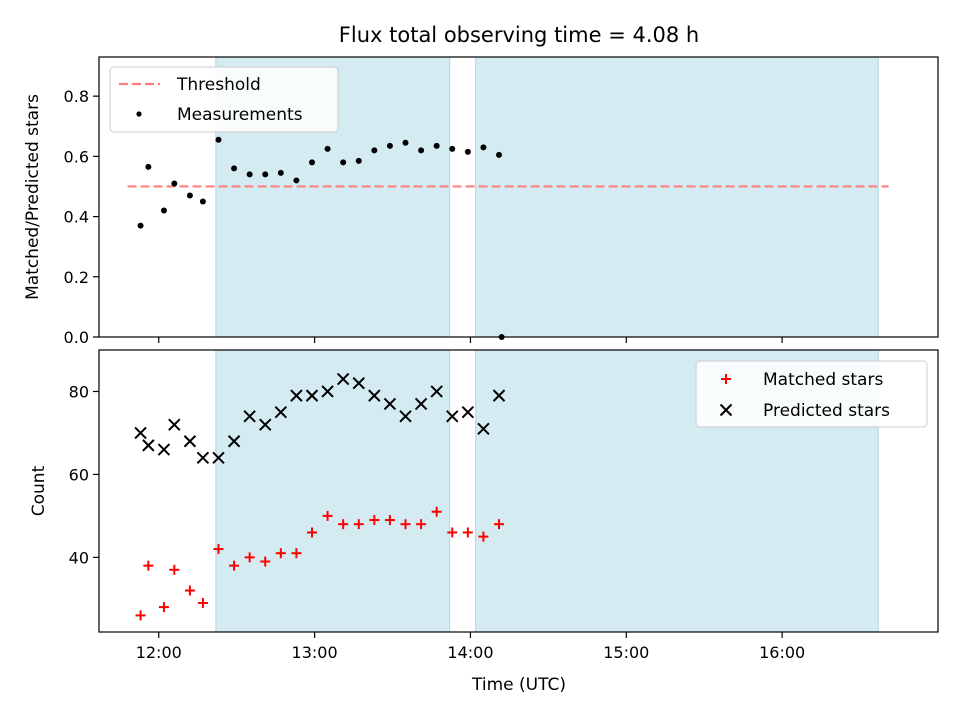 Image resolution: width=960 pixels, height=720 pixels. I want to click on count-legend: Matched stars Predicted stars, so click(811, 394).